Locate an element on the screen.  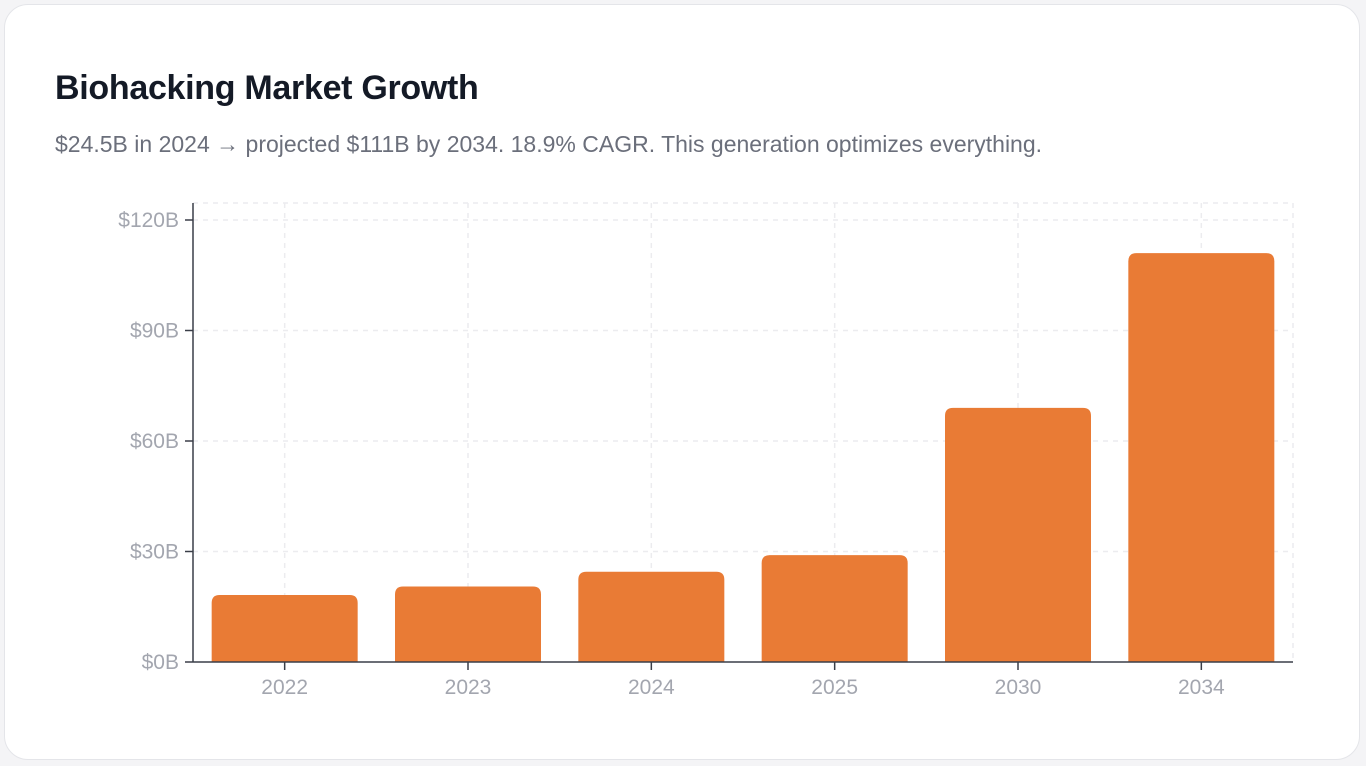
y-tick-label: $60B is located at coordinates (154, 441).